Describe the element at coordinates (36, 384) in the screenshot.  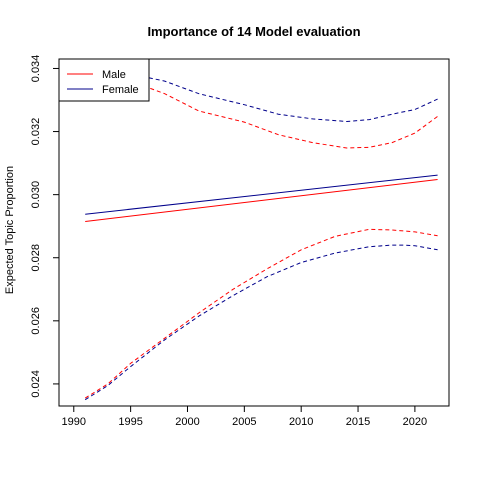
I see `y-tick-label-0: 0.024` at that location.